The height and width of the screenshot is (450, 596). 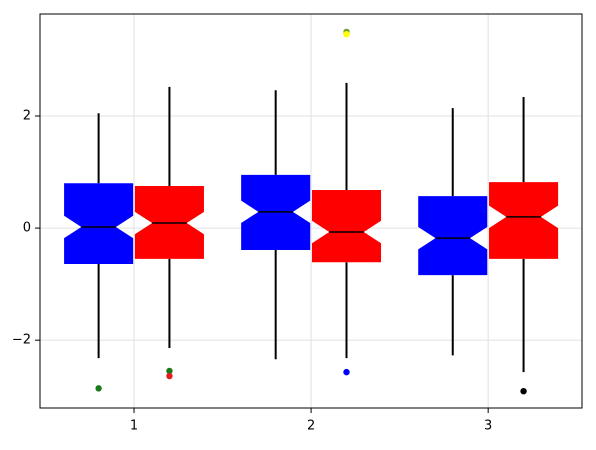 What do you see at coordinates (21, 340) in the screenshot?
I see `y-tick-label: −2` at bounding box center [21, 340].